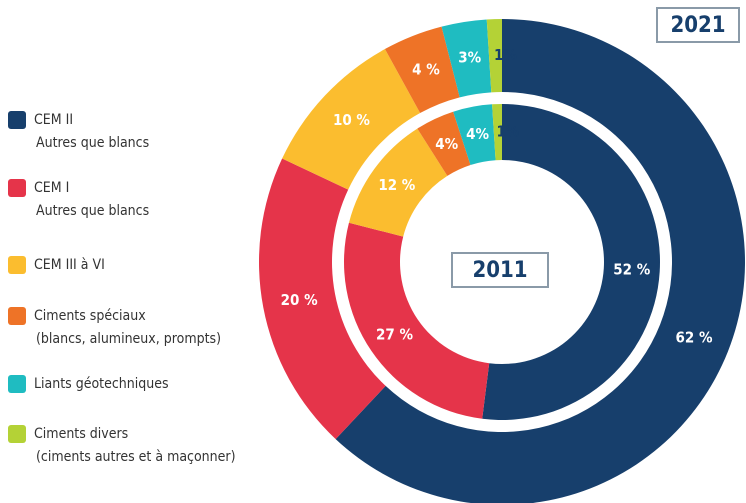 This screenshot has width=746, height=503. Describe the element at coordinates (631, 270) in the screenshot. I see `value-label: 52 %` at that location.